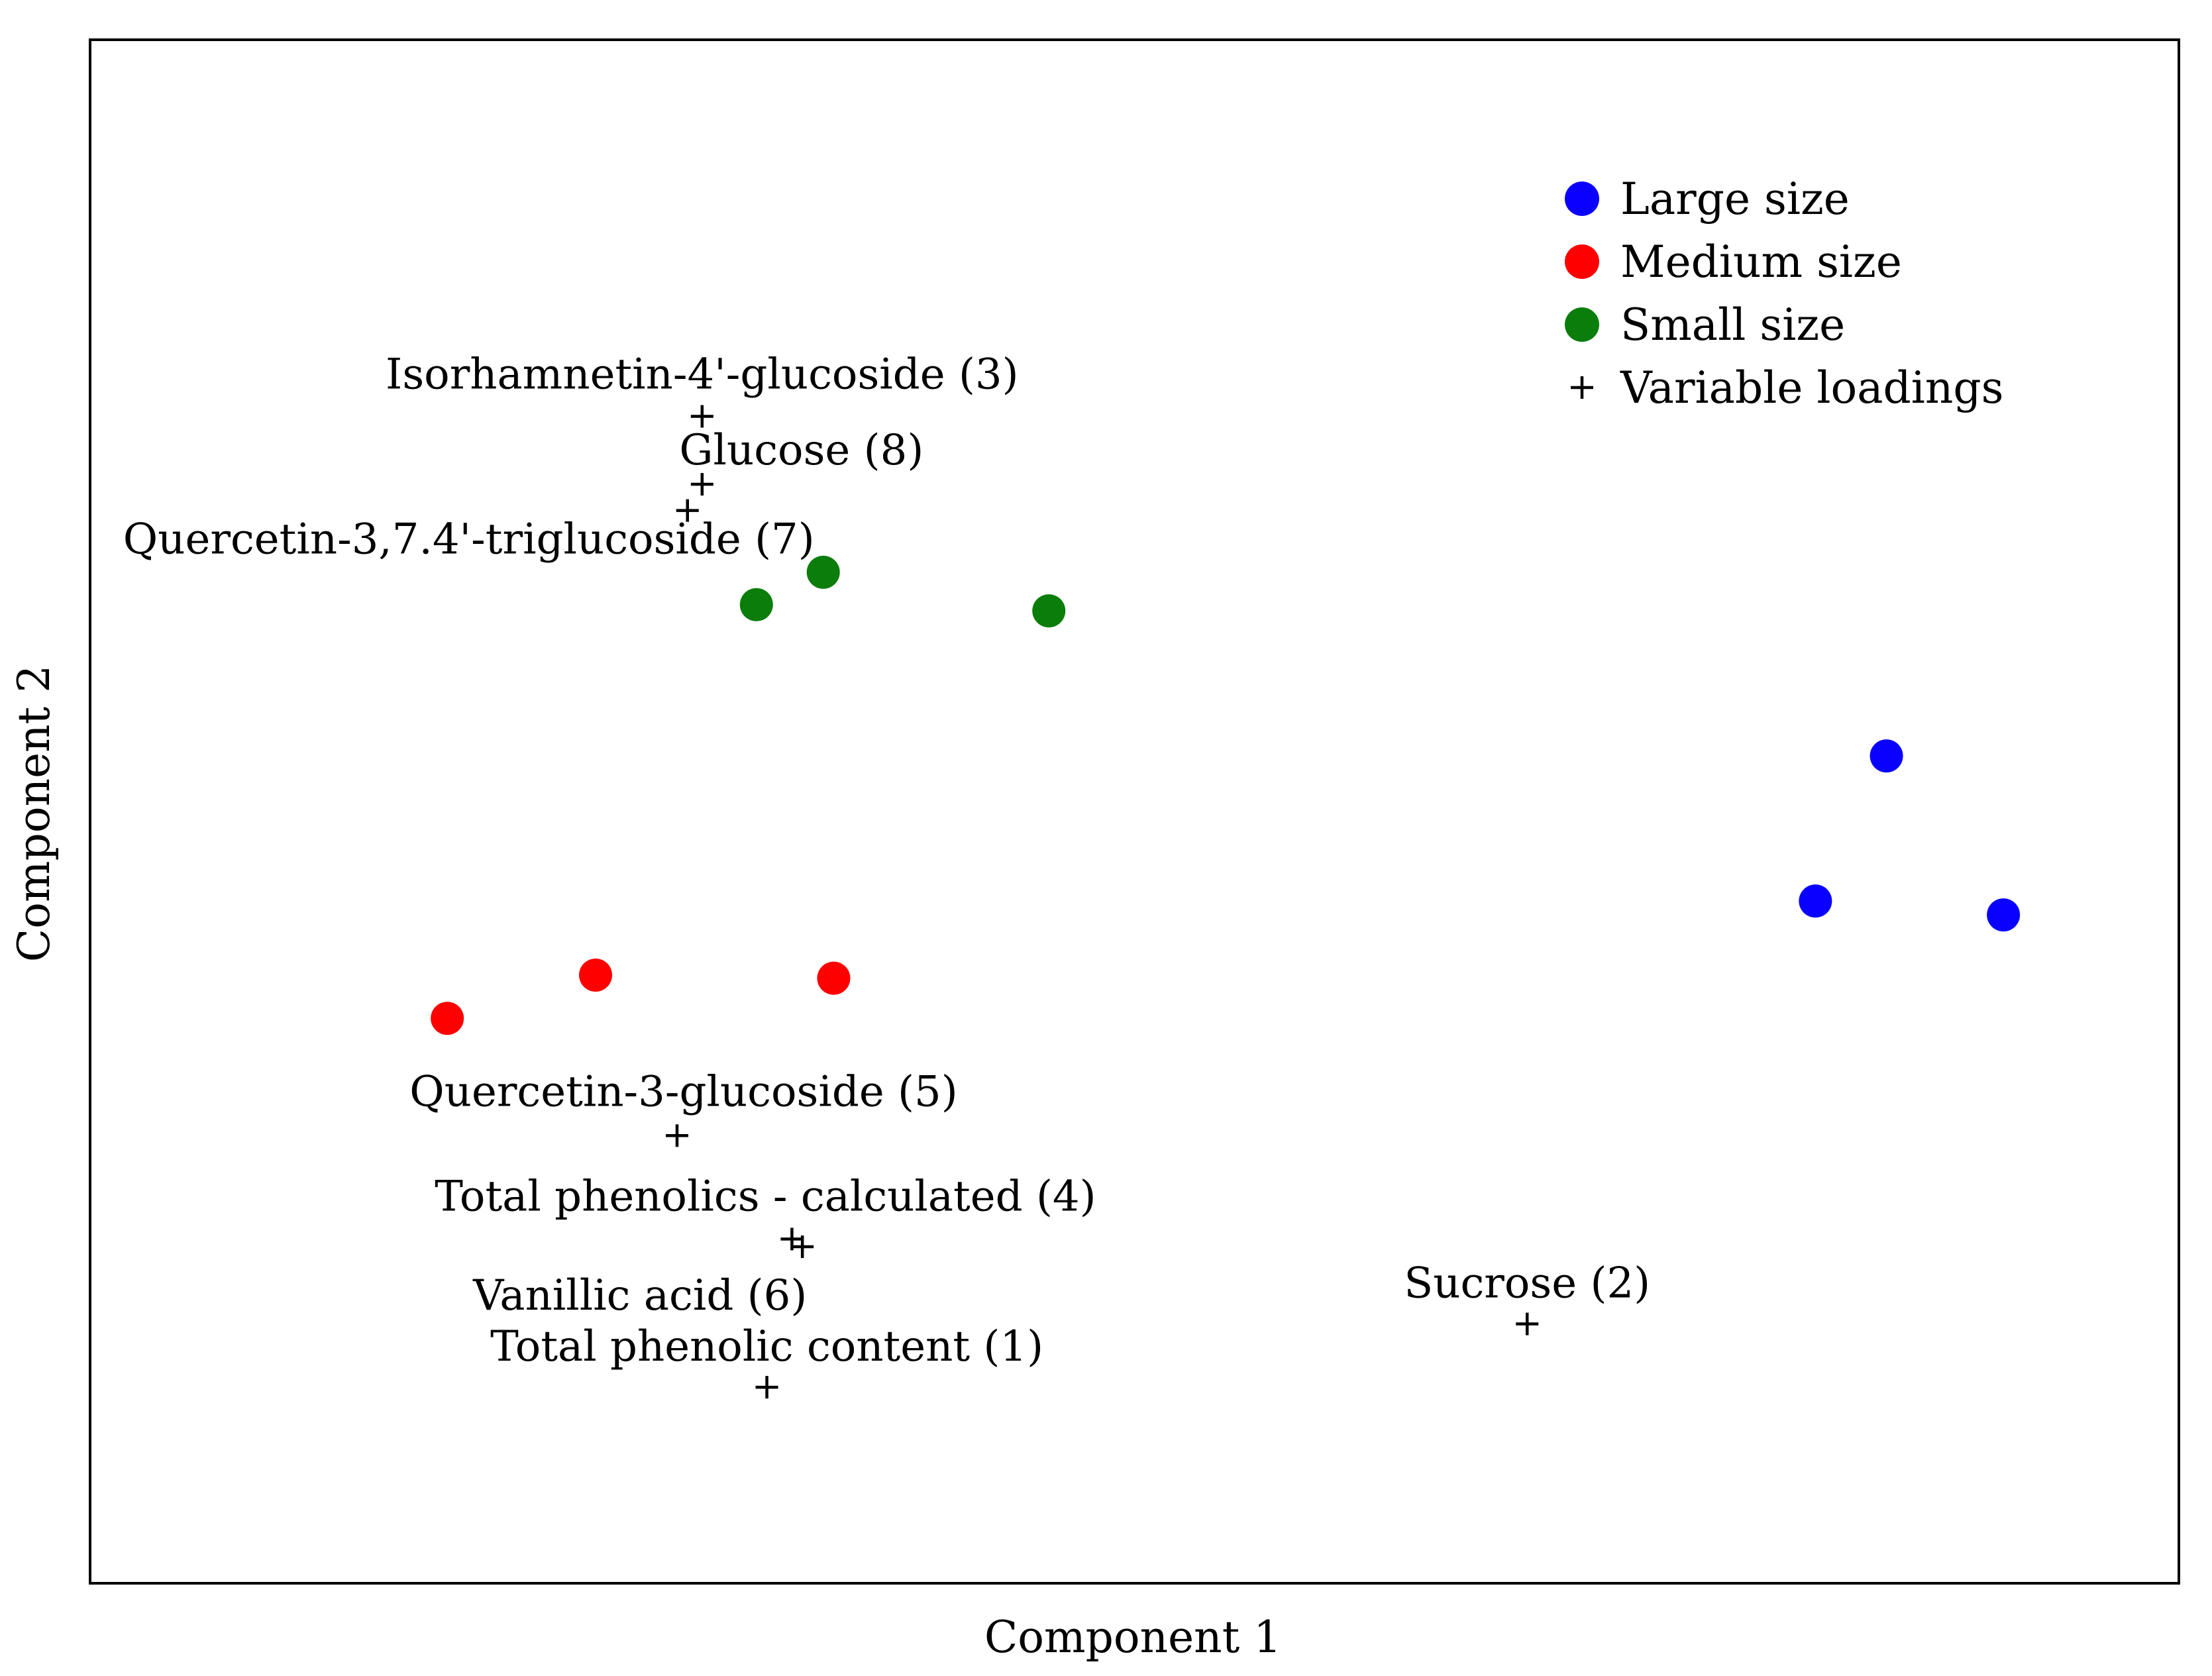  I want to click on loading-label-total-phenolic-content-1: Total phenolic content (1), so click(766, 1346).